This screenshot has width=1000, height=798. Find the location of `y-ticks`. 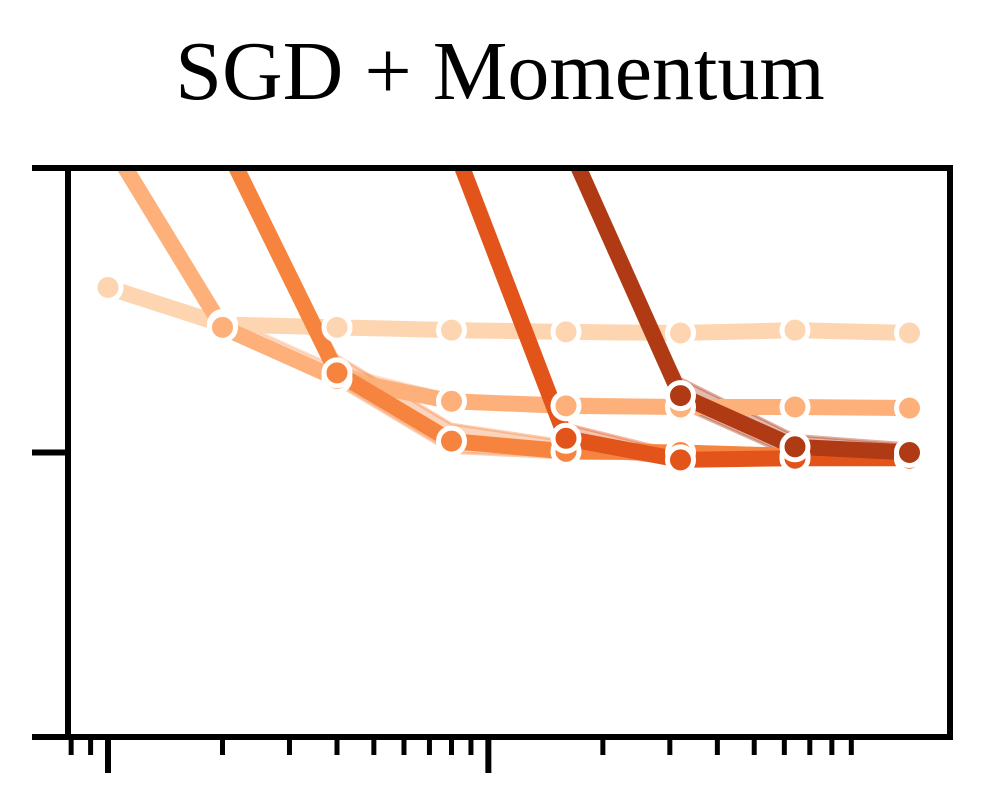

y-ticks is located at coordinates (50, 452).